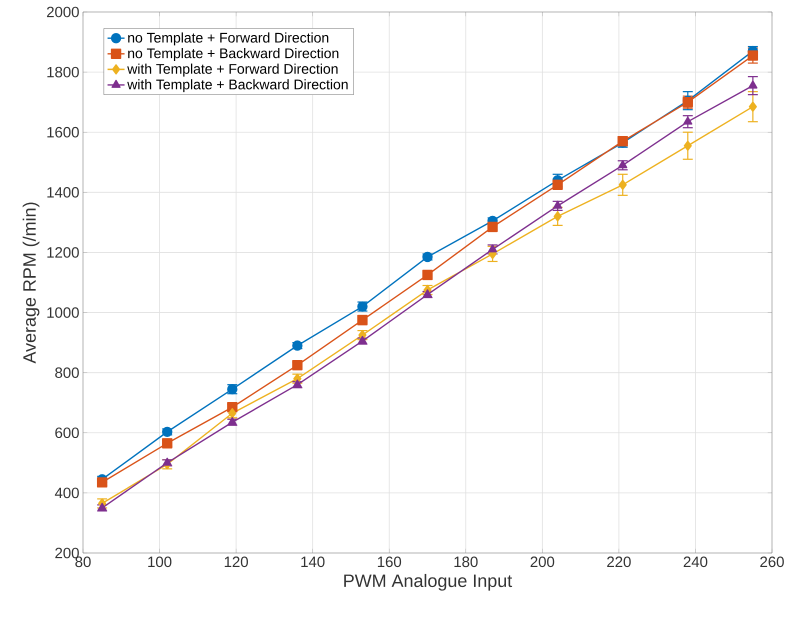 The image size is (798, 622). Describe the element at coordinates (63, 72) in the screenshot. I see `y-tick-label: 1800` at that location.